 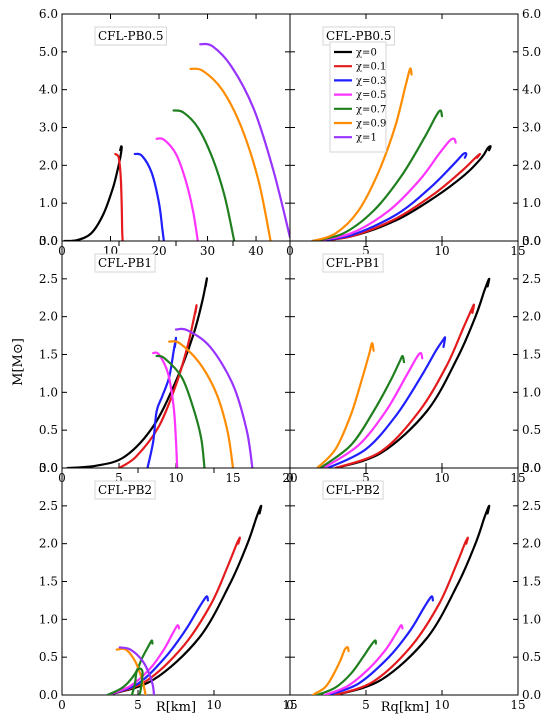 I want to click on x-tick-label: 30, so click(x=207, y=251).